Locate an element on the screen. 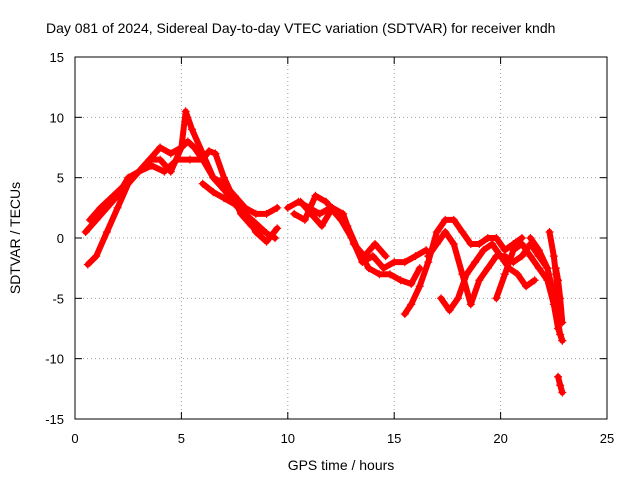 The height and width of the screenshot is (480, 640). x-tick-label: 15 is located at coordinates (394, 438).